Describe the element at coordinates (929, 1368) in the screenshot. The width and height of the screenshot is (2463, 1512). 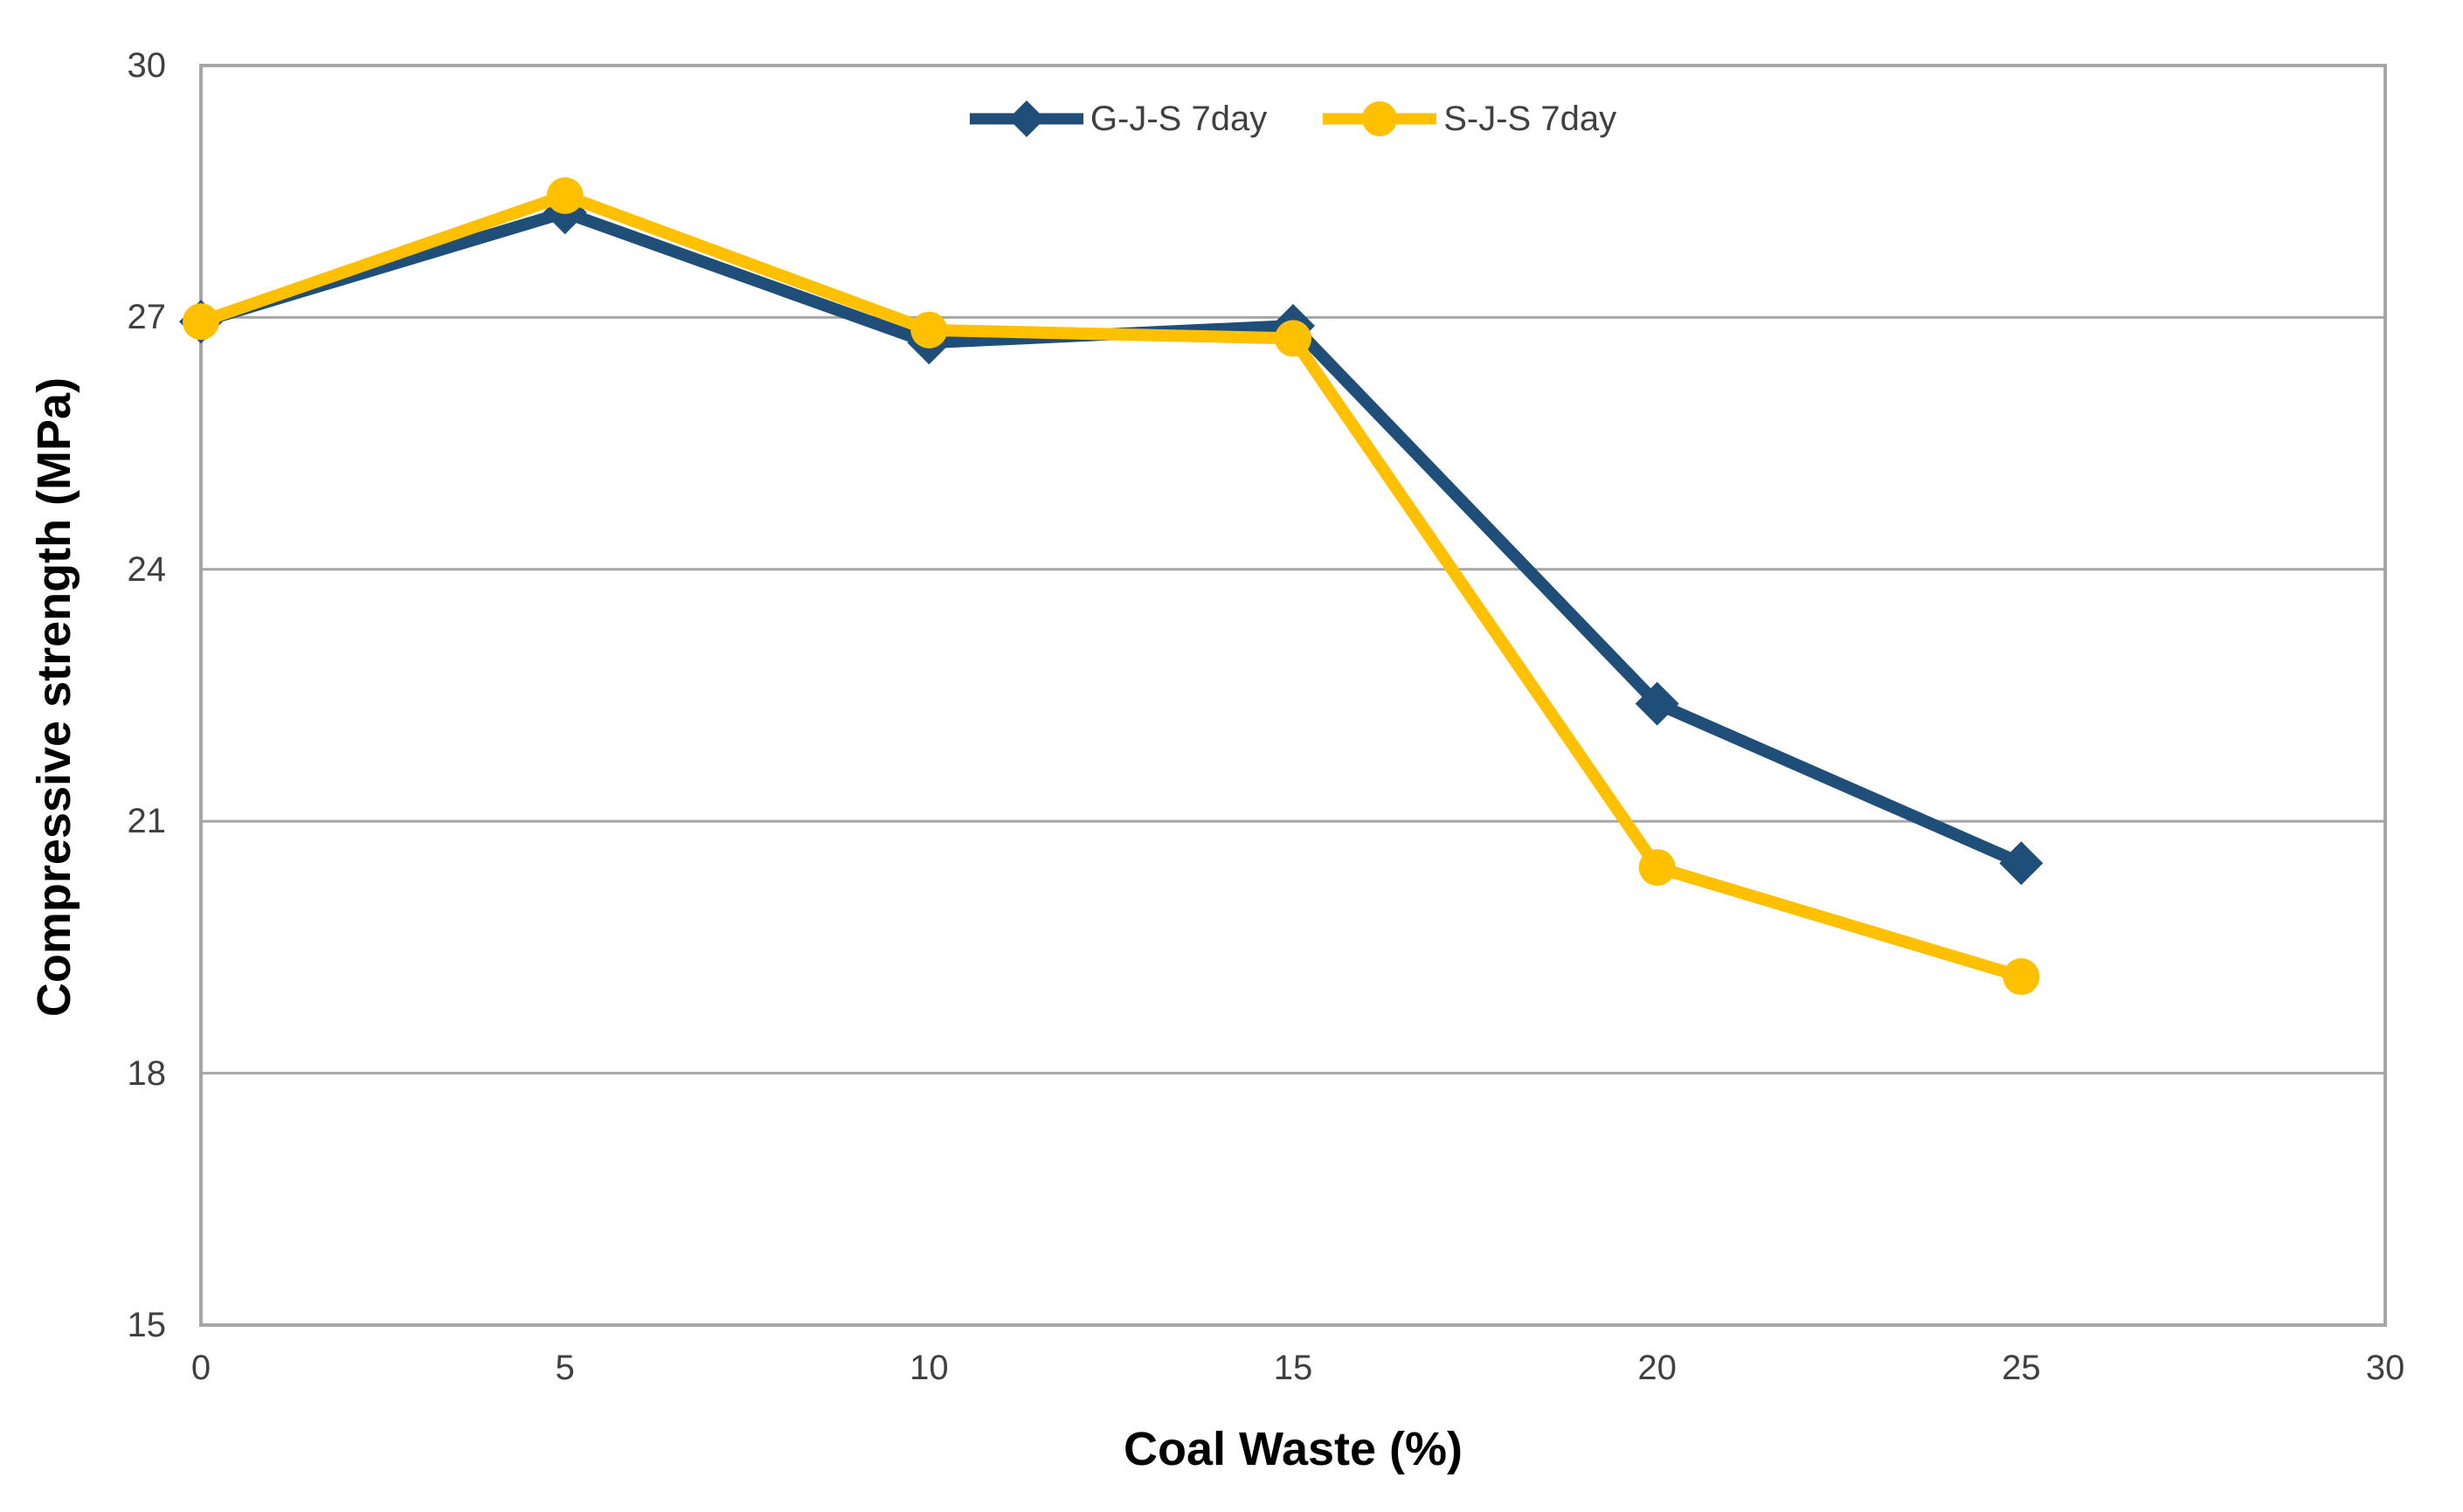
I see `x-tick-label: 10` at that location.